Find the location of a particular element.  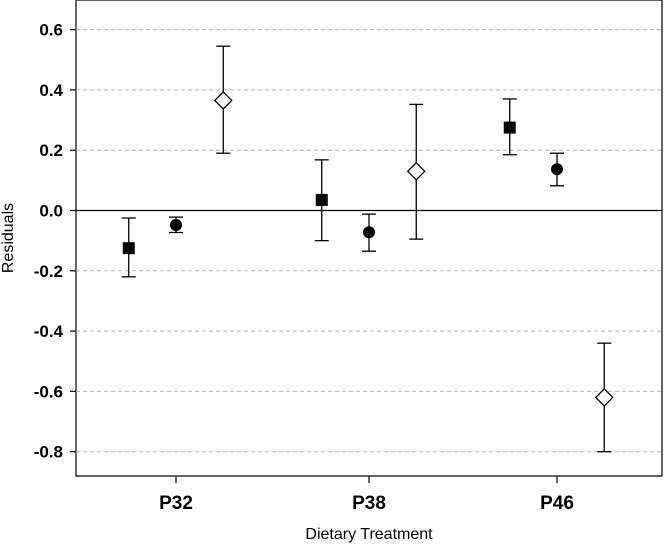

y-tick-label: 0.2 is located at coordinates (51, 150).